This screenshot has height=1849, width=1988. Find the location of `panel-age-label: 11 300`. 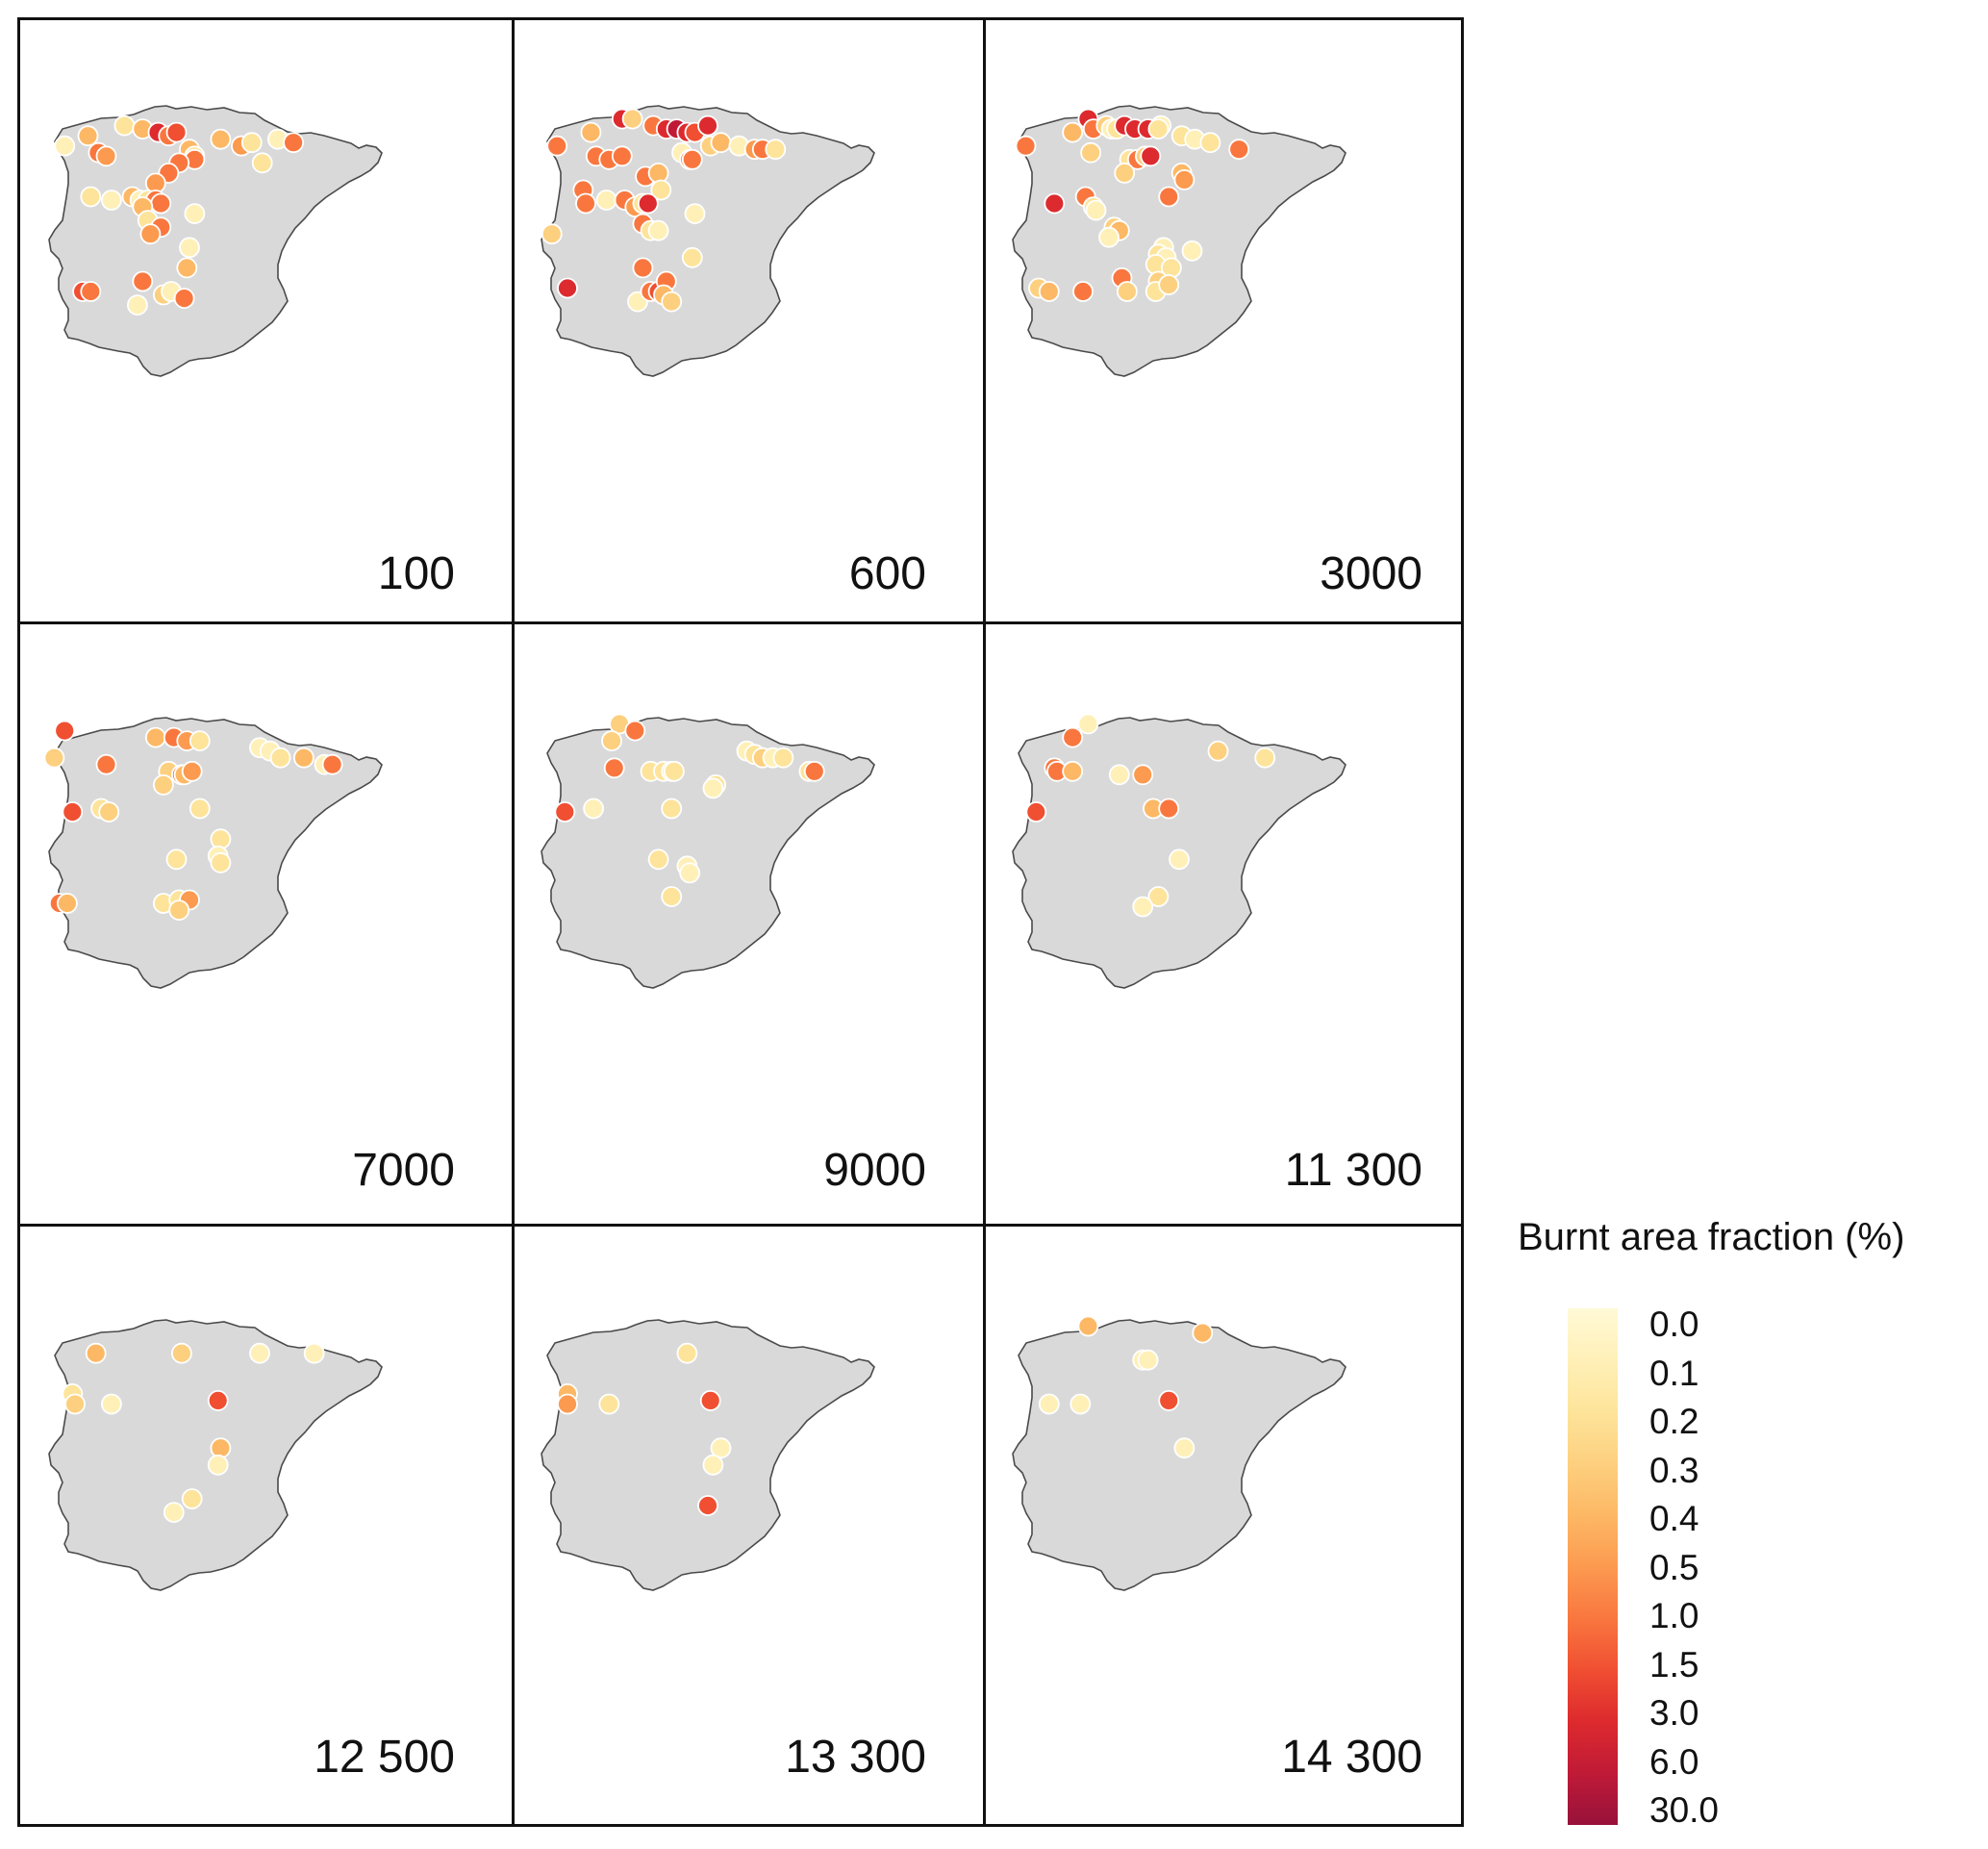

panel-age-label: 11 300 is located at coordinates (1353, 1171).